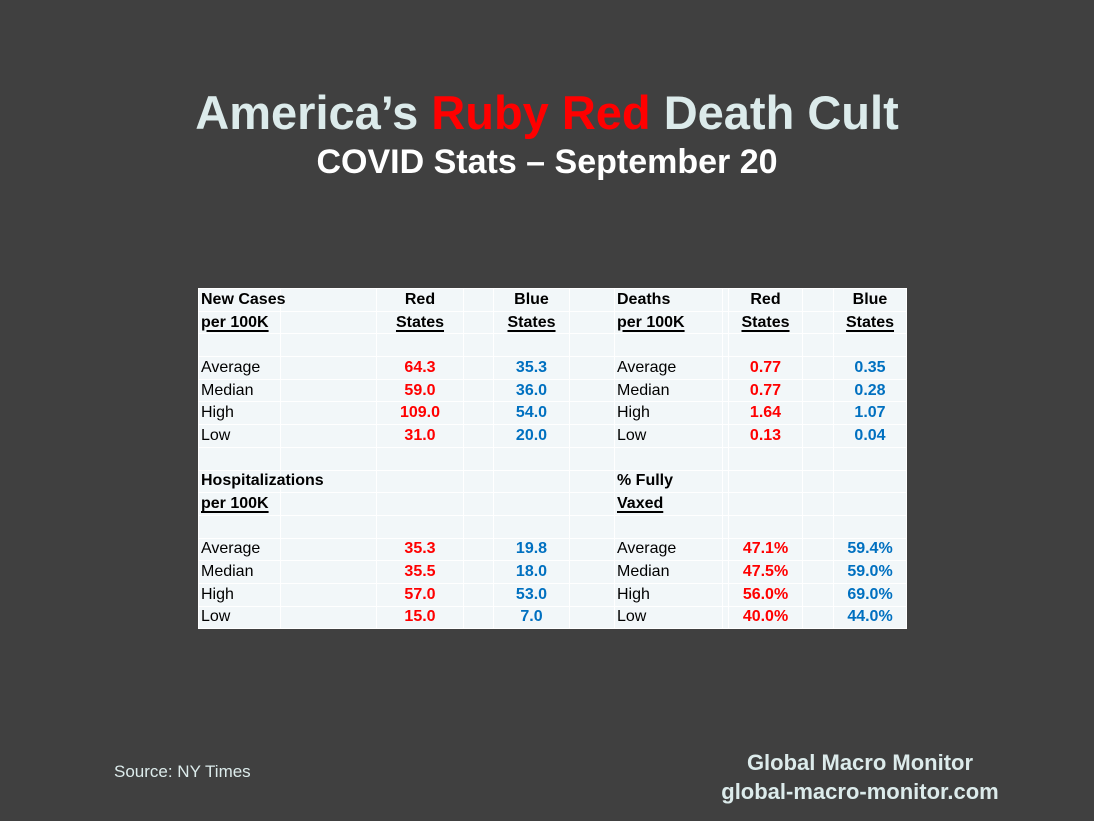  I want to click on slide-subtitle: COVID Stats – September 20, so click(547, 162).